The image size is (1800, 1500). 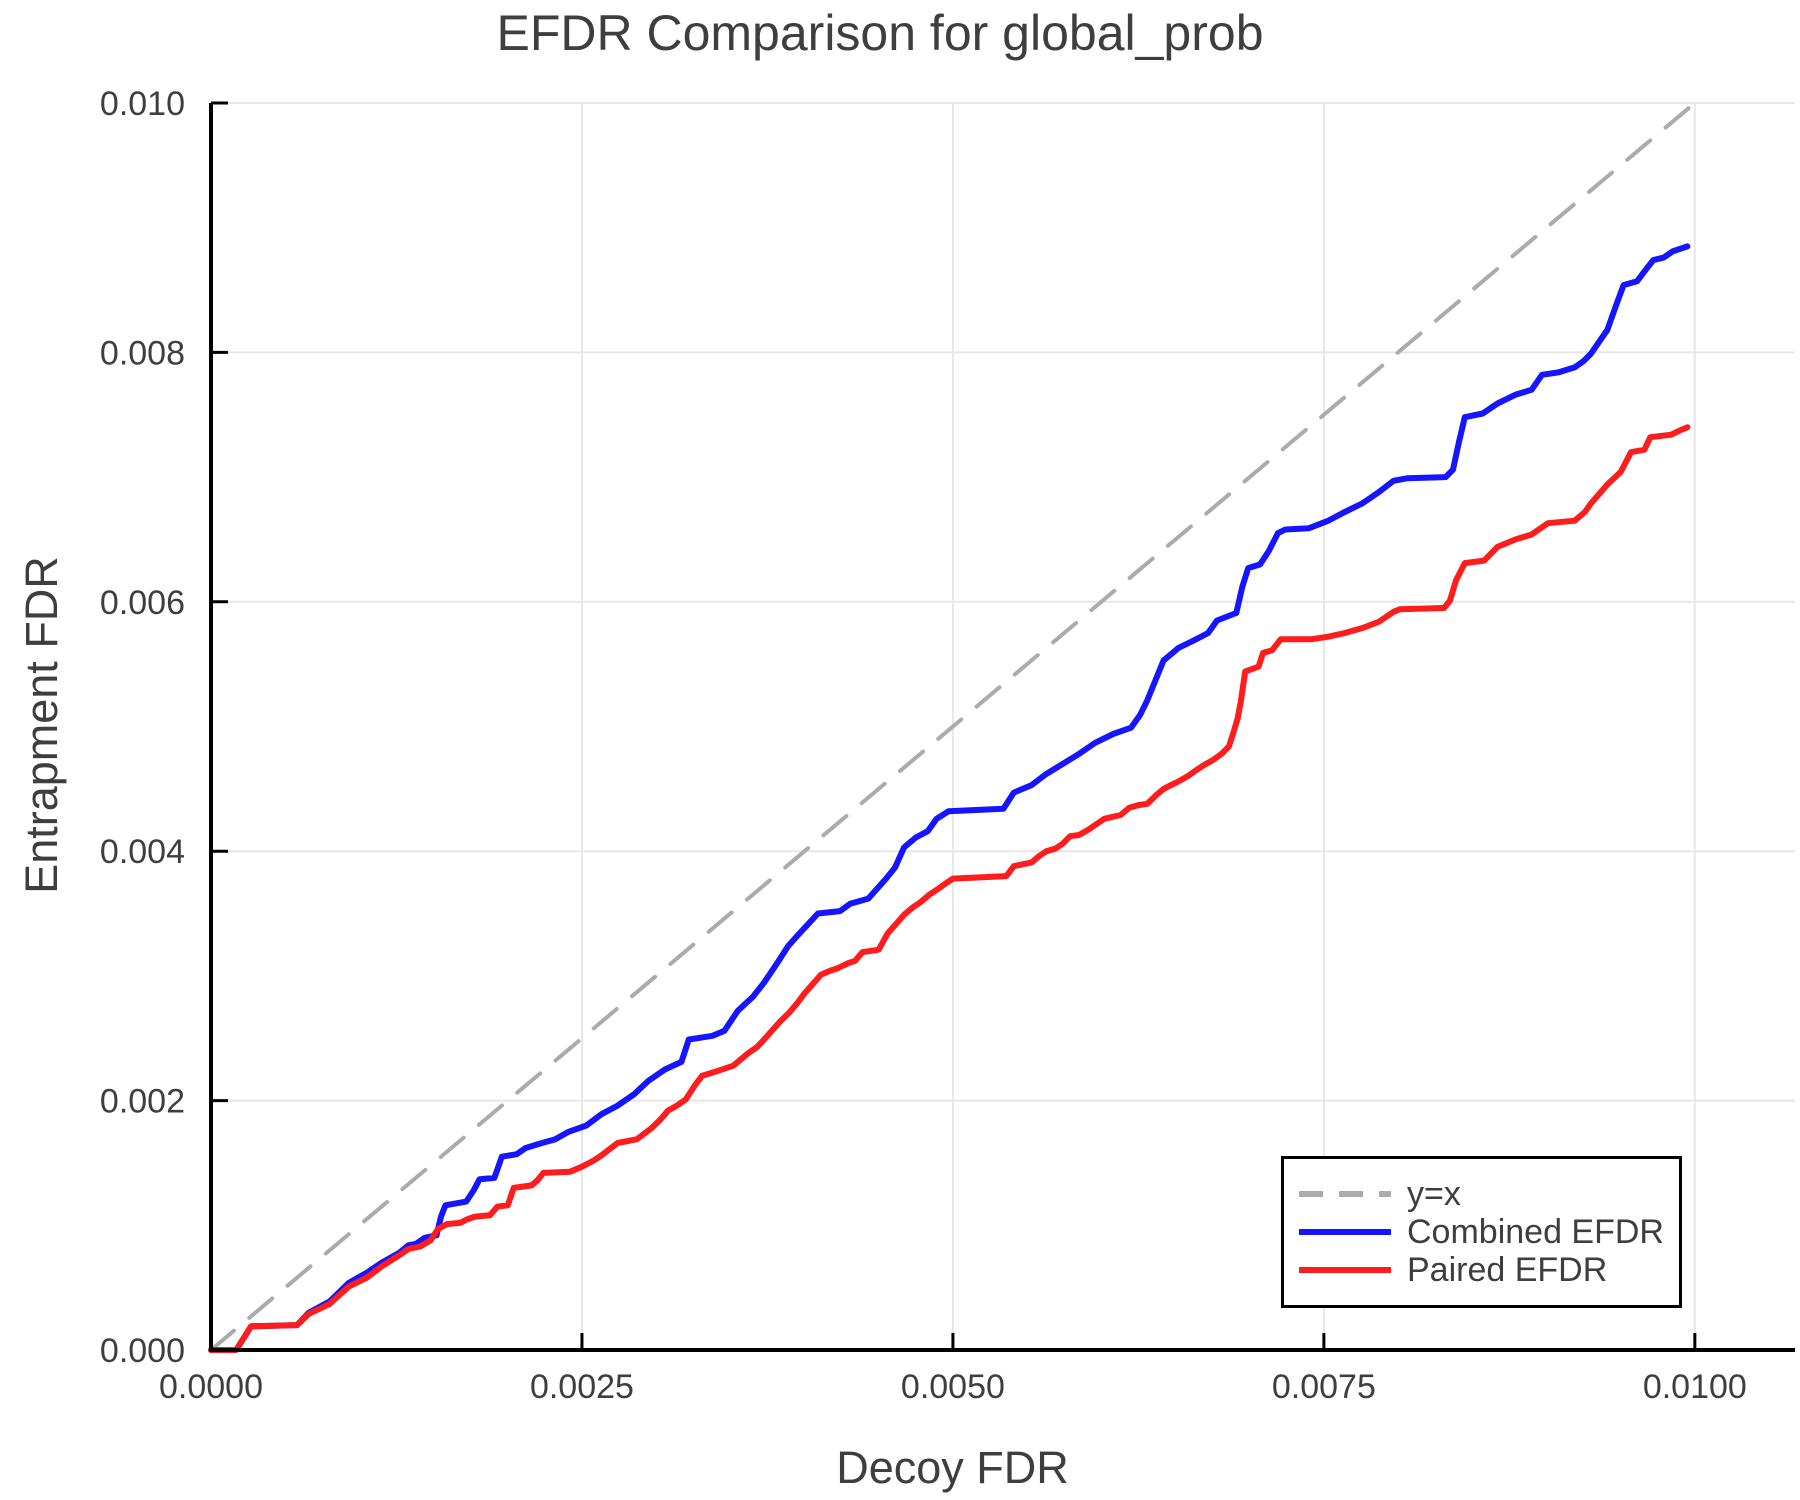 I want to click on x-tick-label: 0.0025, so click(x=582, y=1387).